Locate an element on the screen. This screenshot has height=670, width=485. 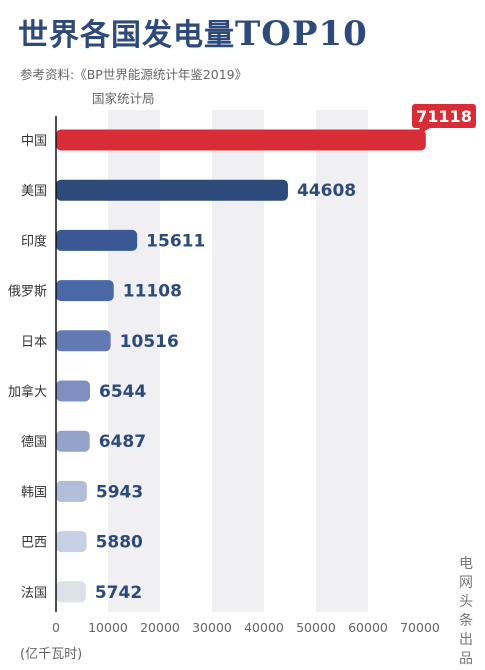
category-label: 中国 is located at coordinates (34, 141).